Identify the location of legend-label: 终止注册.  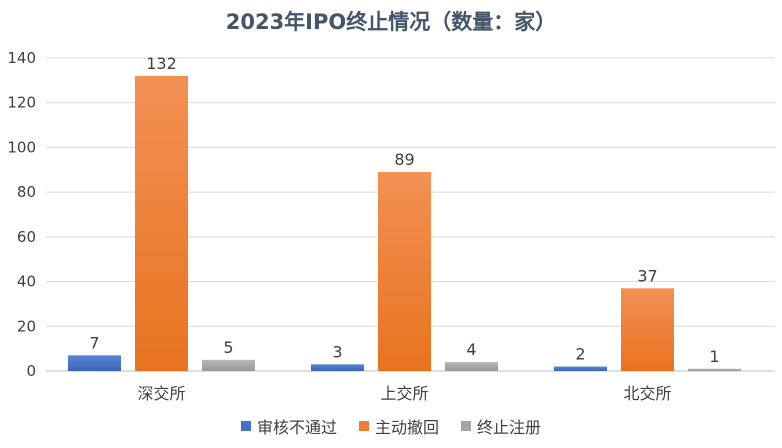
(509, 427).